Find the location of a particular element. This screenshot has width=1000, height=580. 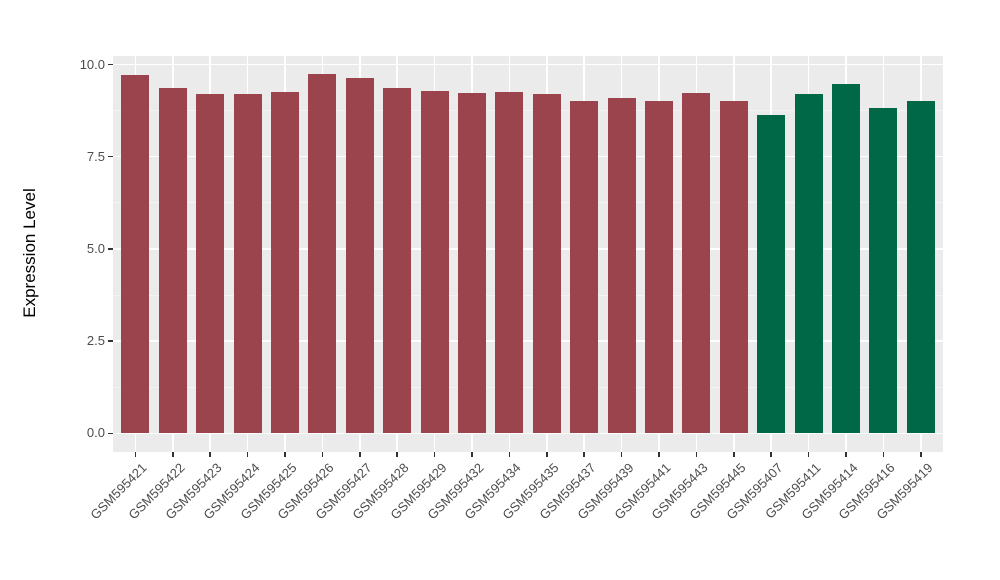

bar-GSM595439 is located at coordinates (621, 266).